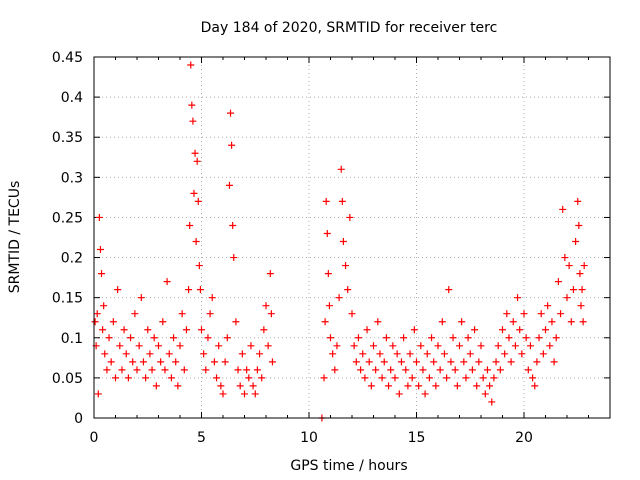  What do you see at coordinates (348, 466) in the screenshot?
I see `x-axis-label: GPS time / hours` at bounding box center [348, 466].